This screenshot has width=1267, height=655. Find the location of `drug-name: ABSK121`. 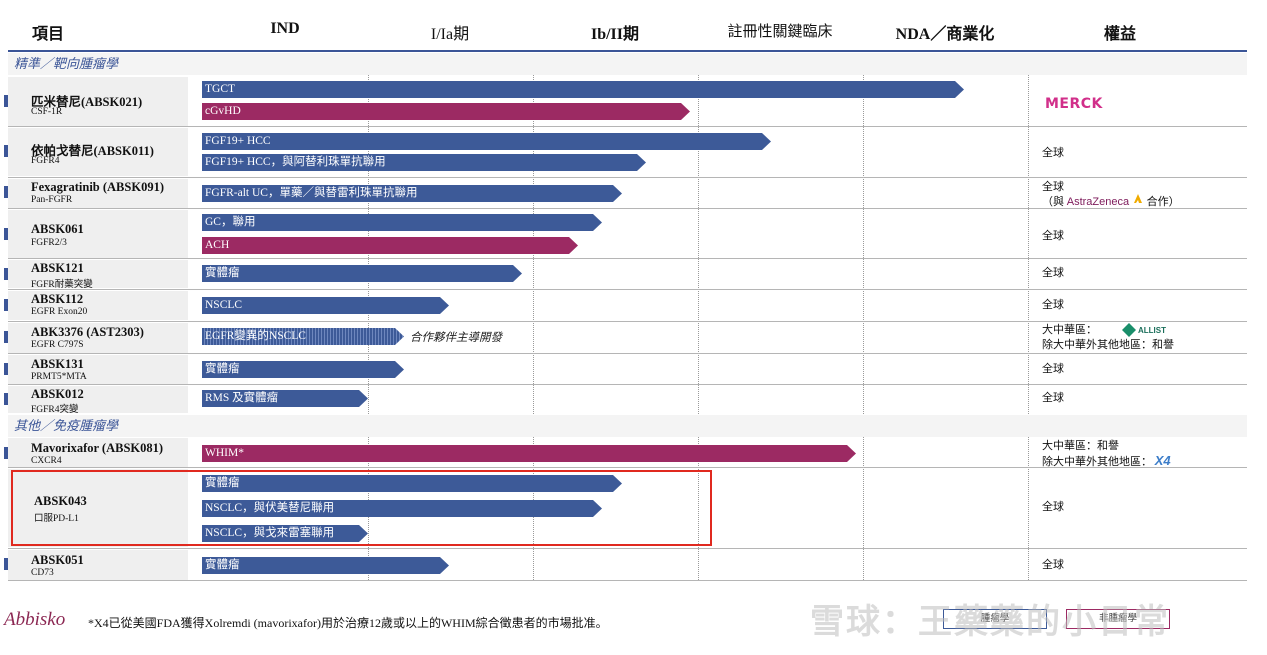

drug-name: ABSK121 is located at coordinates (57, 268).